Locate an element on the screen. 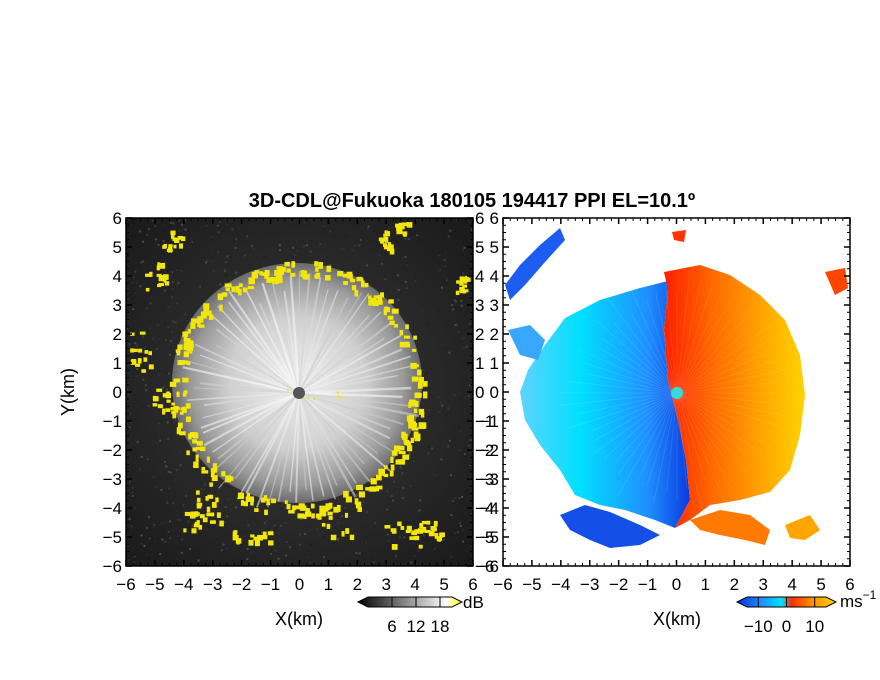  center-clutter is located at coordinates (338, 397).